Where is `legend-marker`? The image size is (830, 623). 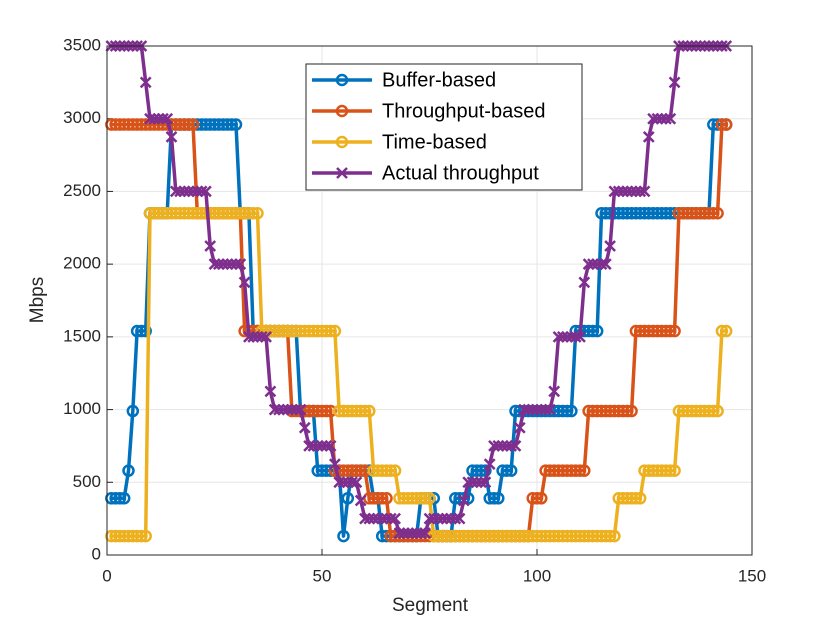 legend-marker is located at coordinates (342, 80).